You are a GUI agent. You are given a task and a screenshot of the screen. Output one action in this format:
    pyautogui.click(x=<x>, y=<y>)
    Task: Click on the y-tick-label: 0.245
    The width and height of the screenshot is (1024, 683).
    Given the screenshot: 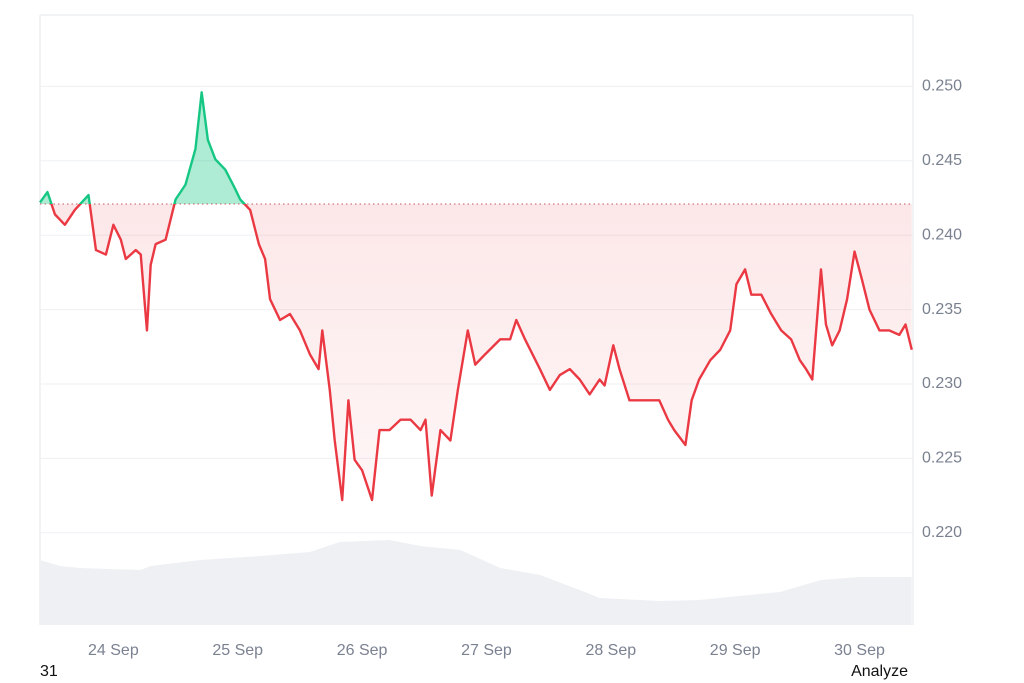 What is the action you would take?
    pyautogui.click(x=942, y=160)
    